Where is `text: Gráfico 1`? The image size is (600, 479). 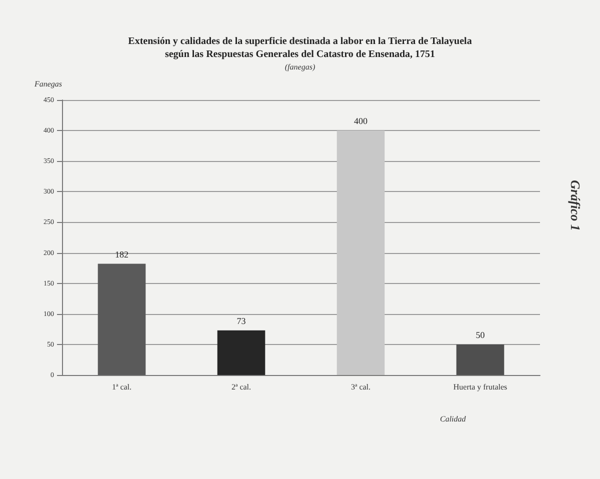 text: Gráfico 1 is located at coordinates (575, 205).